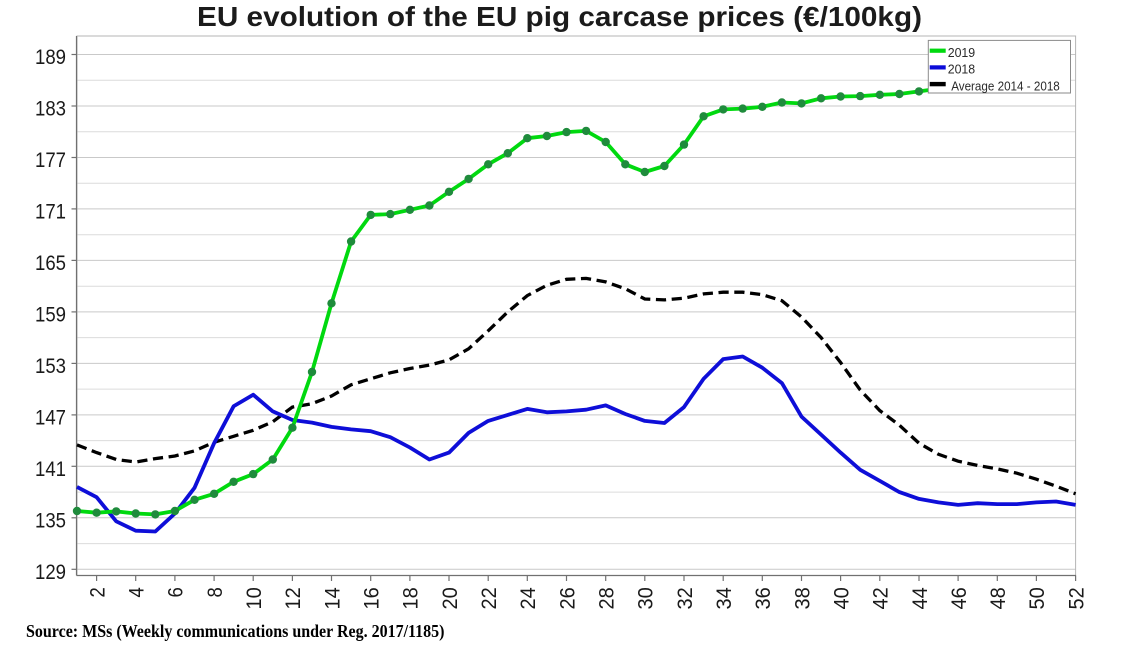 The image size is (1124, 653). I want to click on svg-text: 38, so click(802, 598).